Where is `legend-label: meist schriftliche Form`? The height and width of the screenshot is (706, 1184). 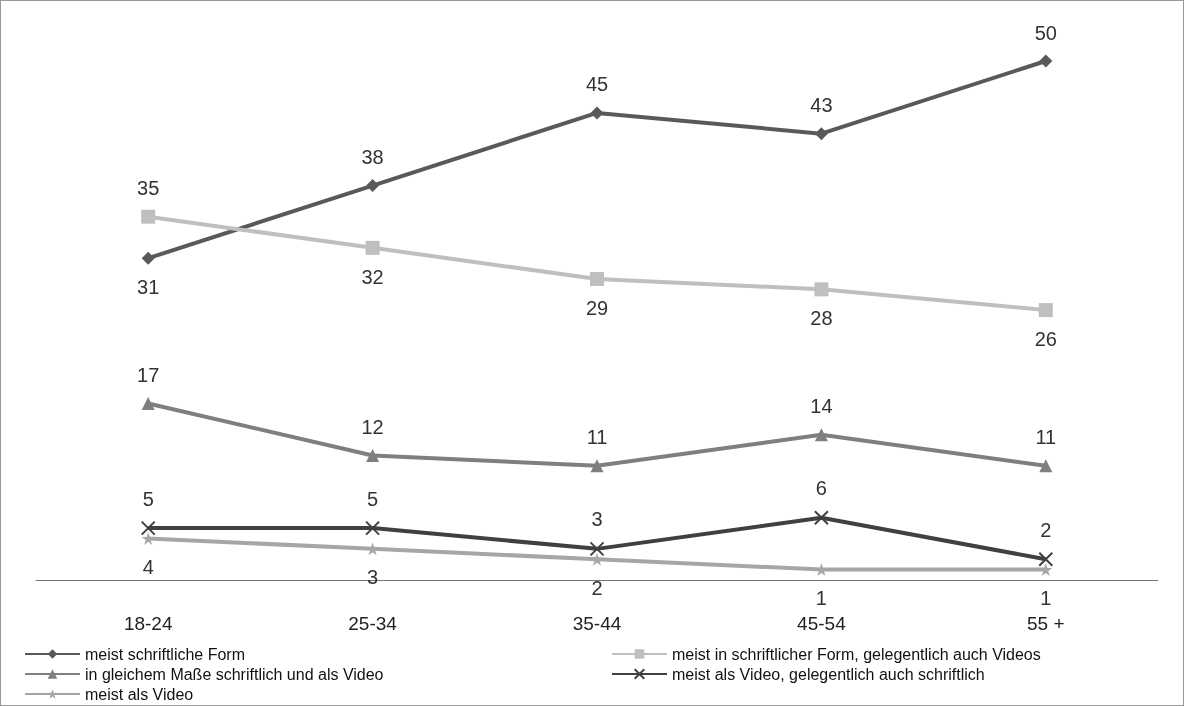
legend-label: meist schriftliche Form is located at coordinates (165, 654).